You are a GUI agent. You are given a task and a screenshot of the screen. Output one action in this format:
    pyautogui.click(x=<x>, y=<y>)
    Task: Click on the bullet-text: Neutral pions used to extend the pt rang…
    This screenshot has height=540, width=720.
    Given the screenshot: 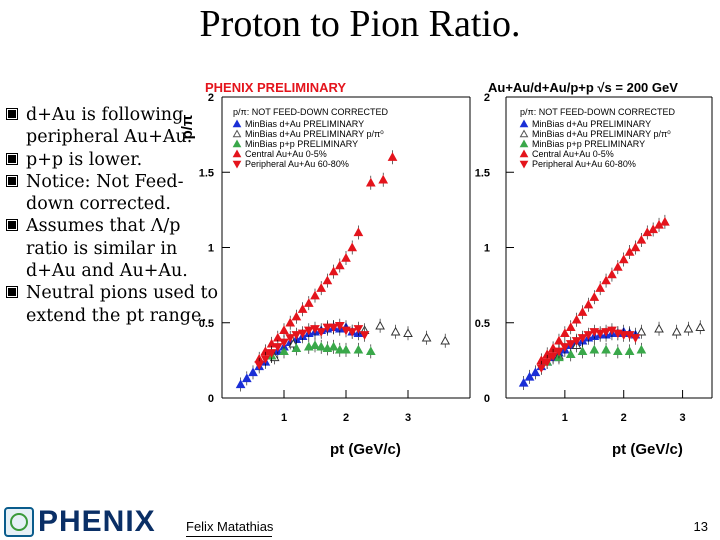 What is the action you would take?
    pyautogui.click(x=122, y=304)
    